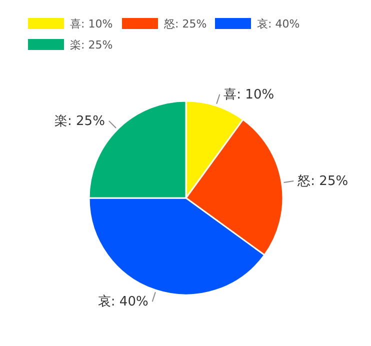 This screenshot has height=346, width=371. Describe the element at coordinates (322, 181) in the screenshot. I see `slice-label: 怒: 25%` at that location.